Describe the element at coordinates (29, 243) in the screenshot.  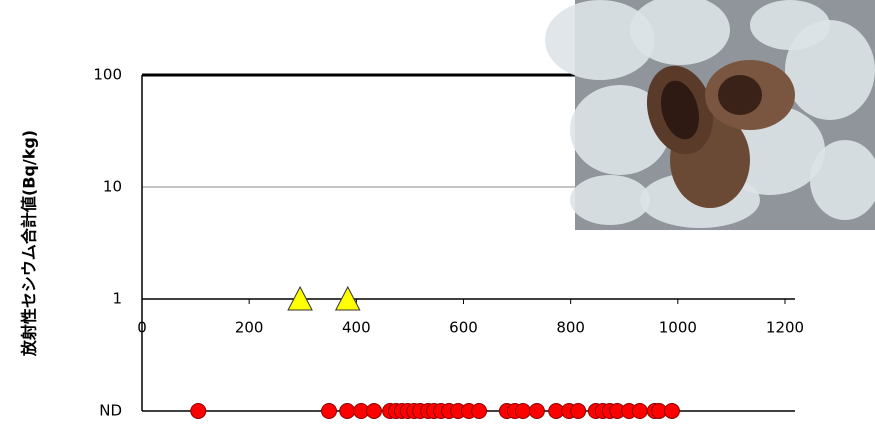
I see `y-axis-title: 放射性セシウム合計値(Bq/kg)` at that location.